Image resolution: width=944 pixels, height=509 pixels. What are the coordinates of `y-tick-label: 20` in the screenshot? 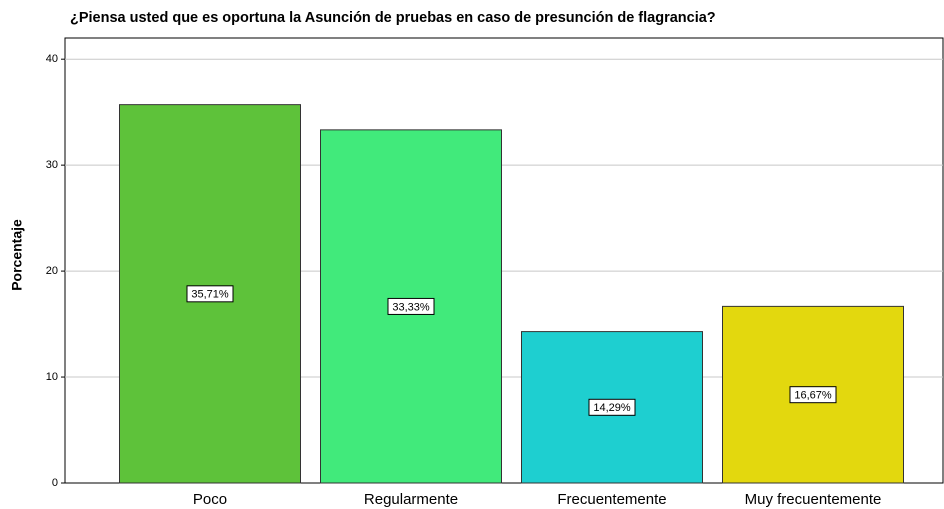 It's located at (52, 271).